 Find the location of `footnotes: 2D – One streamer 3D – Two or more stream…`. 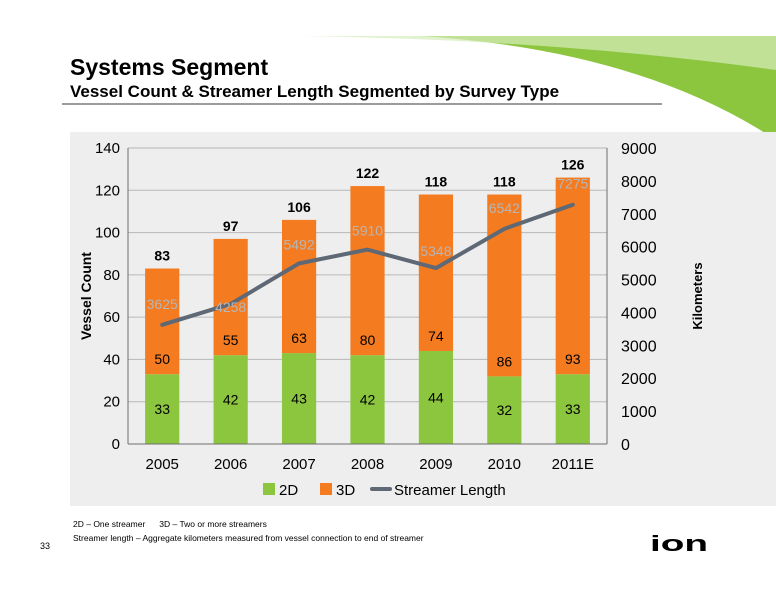

footnotes: 2D – One streamer 3D – Two or more stream… is located at coordinates (248, 531).